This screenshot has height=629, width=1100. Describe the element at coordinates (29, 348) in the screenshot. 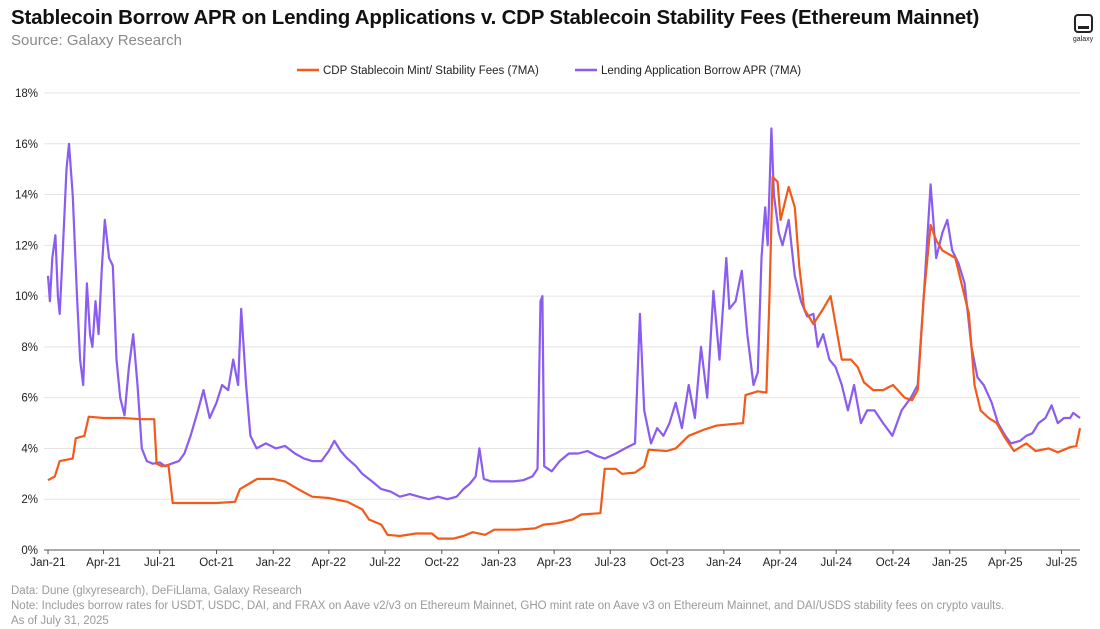

I see `y-tick-label: 8%` at that location.